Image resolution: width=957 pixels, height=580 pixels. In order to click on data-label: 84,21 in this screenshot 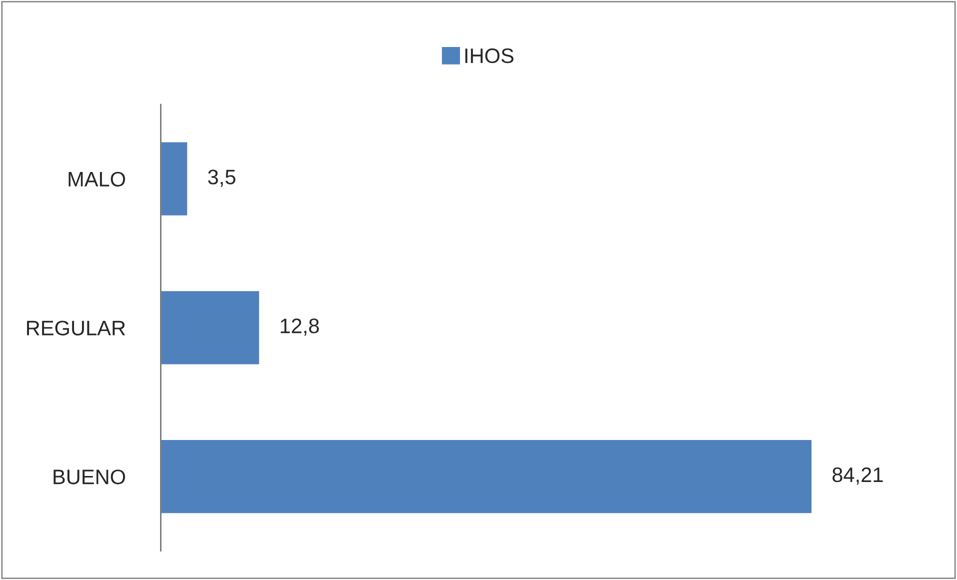, I will do `click(857, 476)`.